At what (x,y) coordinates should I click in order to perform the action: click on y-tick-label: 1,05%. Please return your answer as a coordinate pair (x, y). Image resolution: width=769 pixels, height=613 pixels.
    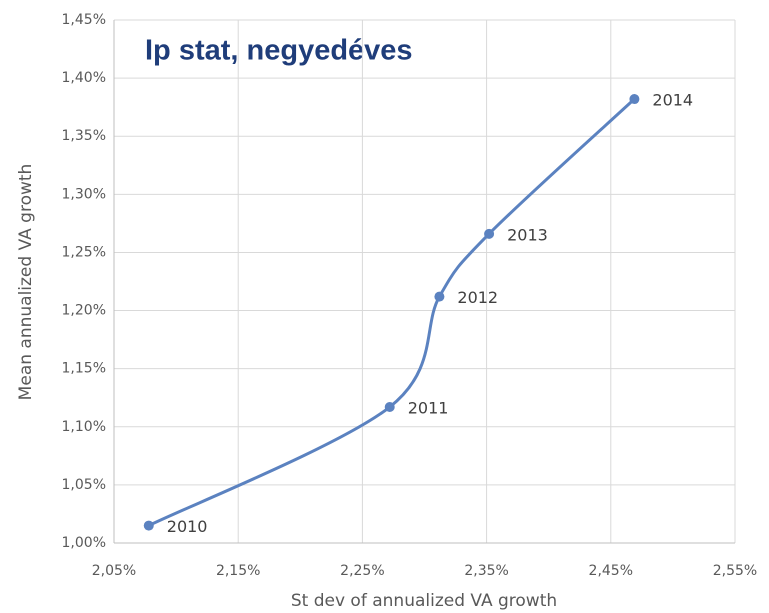
    Looking at the image, I should click on (84, 485).